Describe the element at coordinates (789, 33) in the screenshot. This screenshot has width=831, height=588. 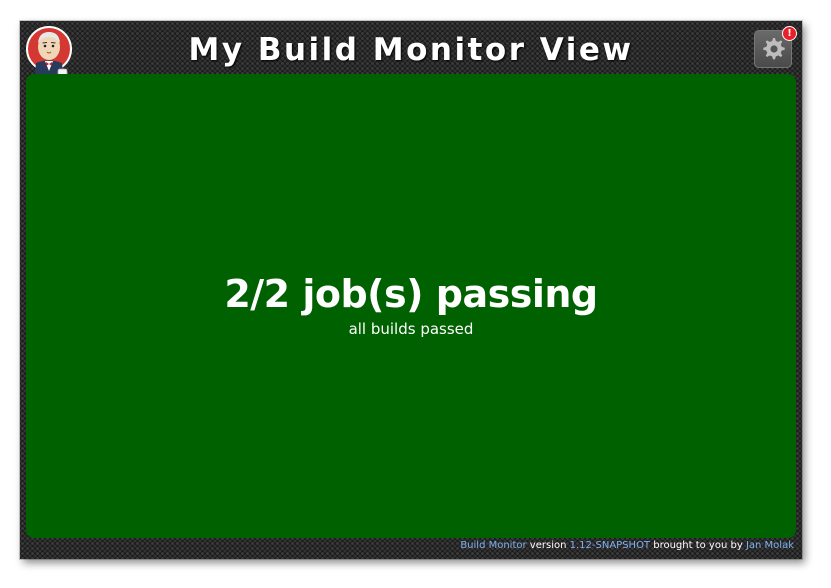
I see `notification-badge: !` at that location.